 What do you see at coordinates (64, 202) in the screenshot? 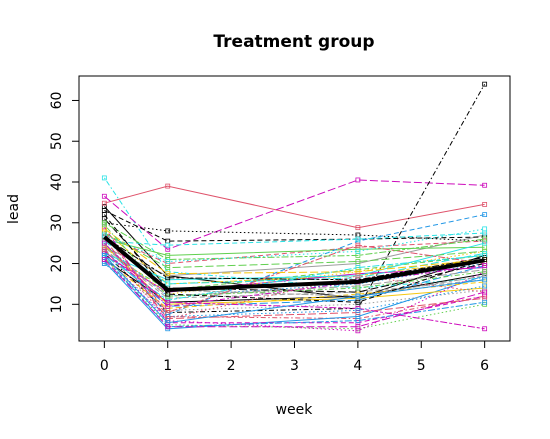
I see `y-axis: 10 20 30 40 50 60` at bounding box center [64, 202].